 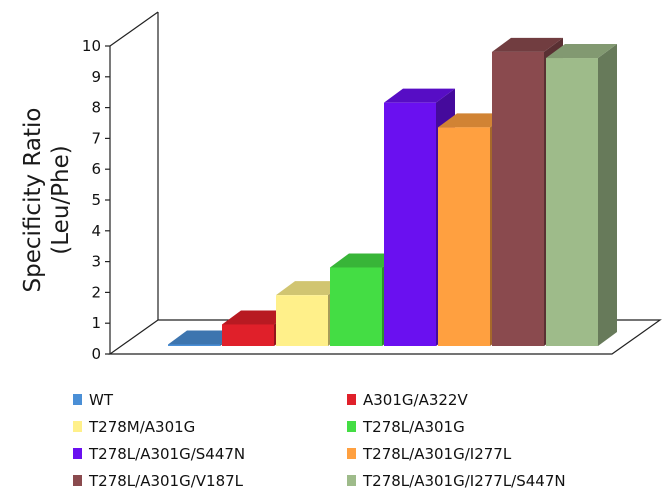 What do you see at coordinates (464, 481) in the screenshot?
I see `legend-label: T278L/A301G/I277L/S447N` at bounding box center [464, 481].